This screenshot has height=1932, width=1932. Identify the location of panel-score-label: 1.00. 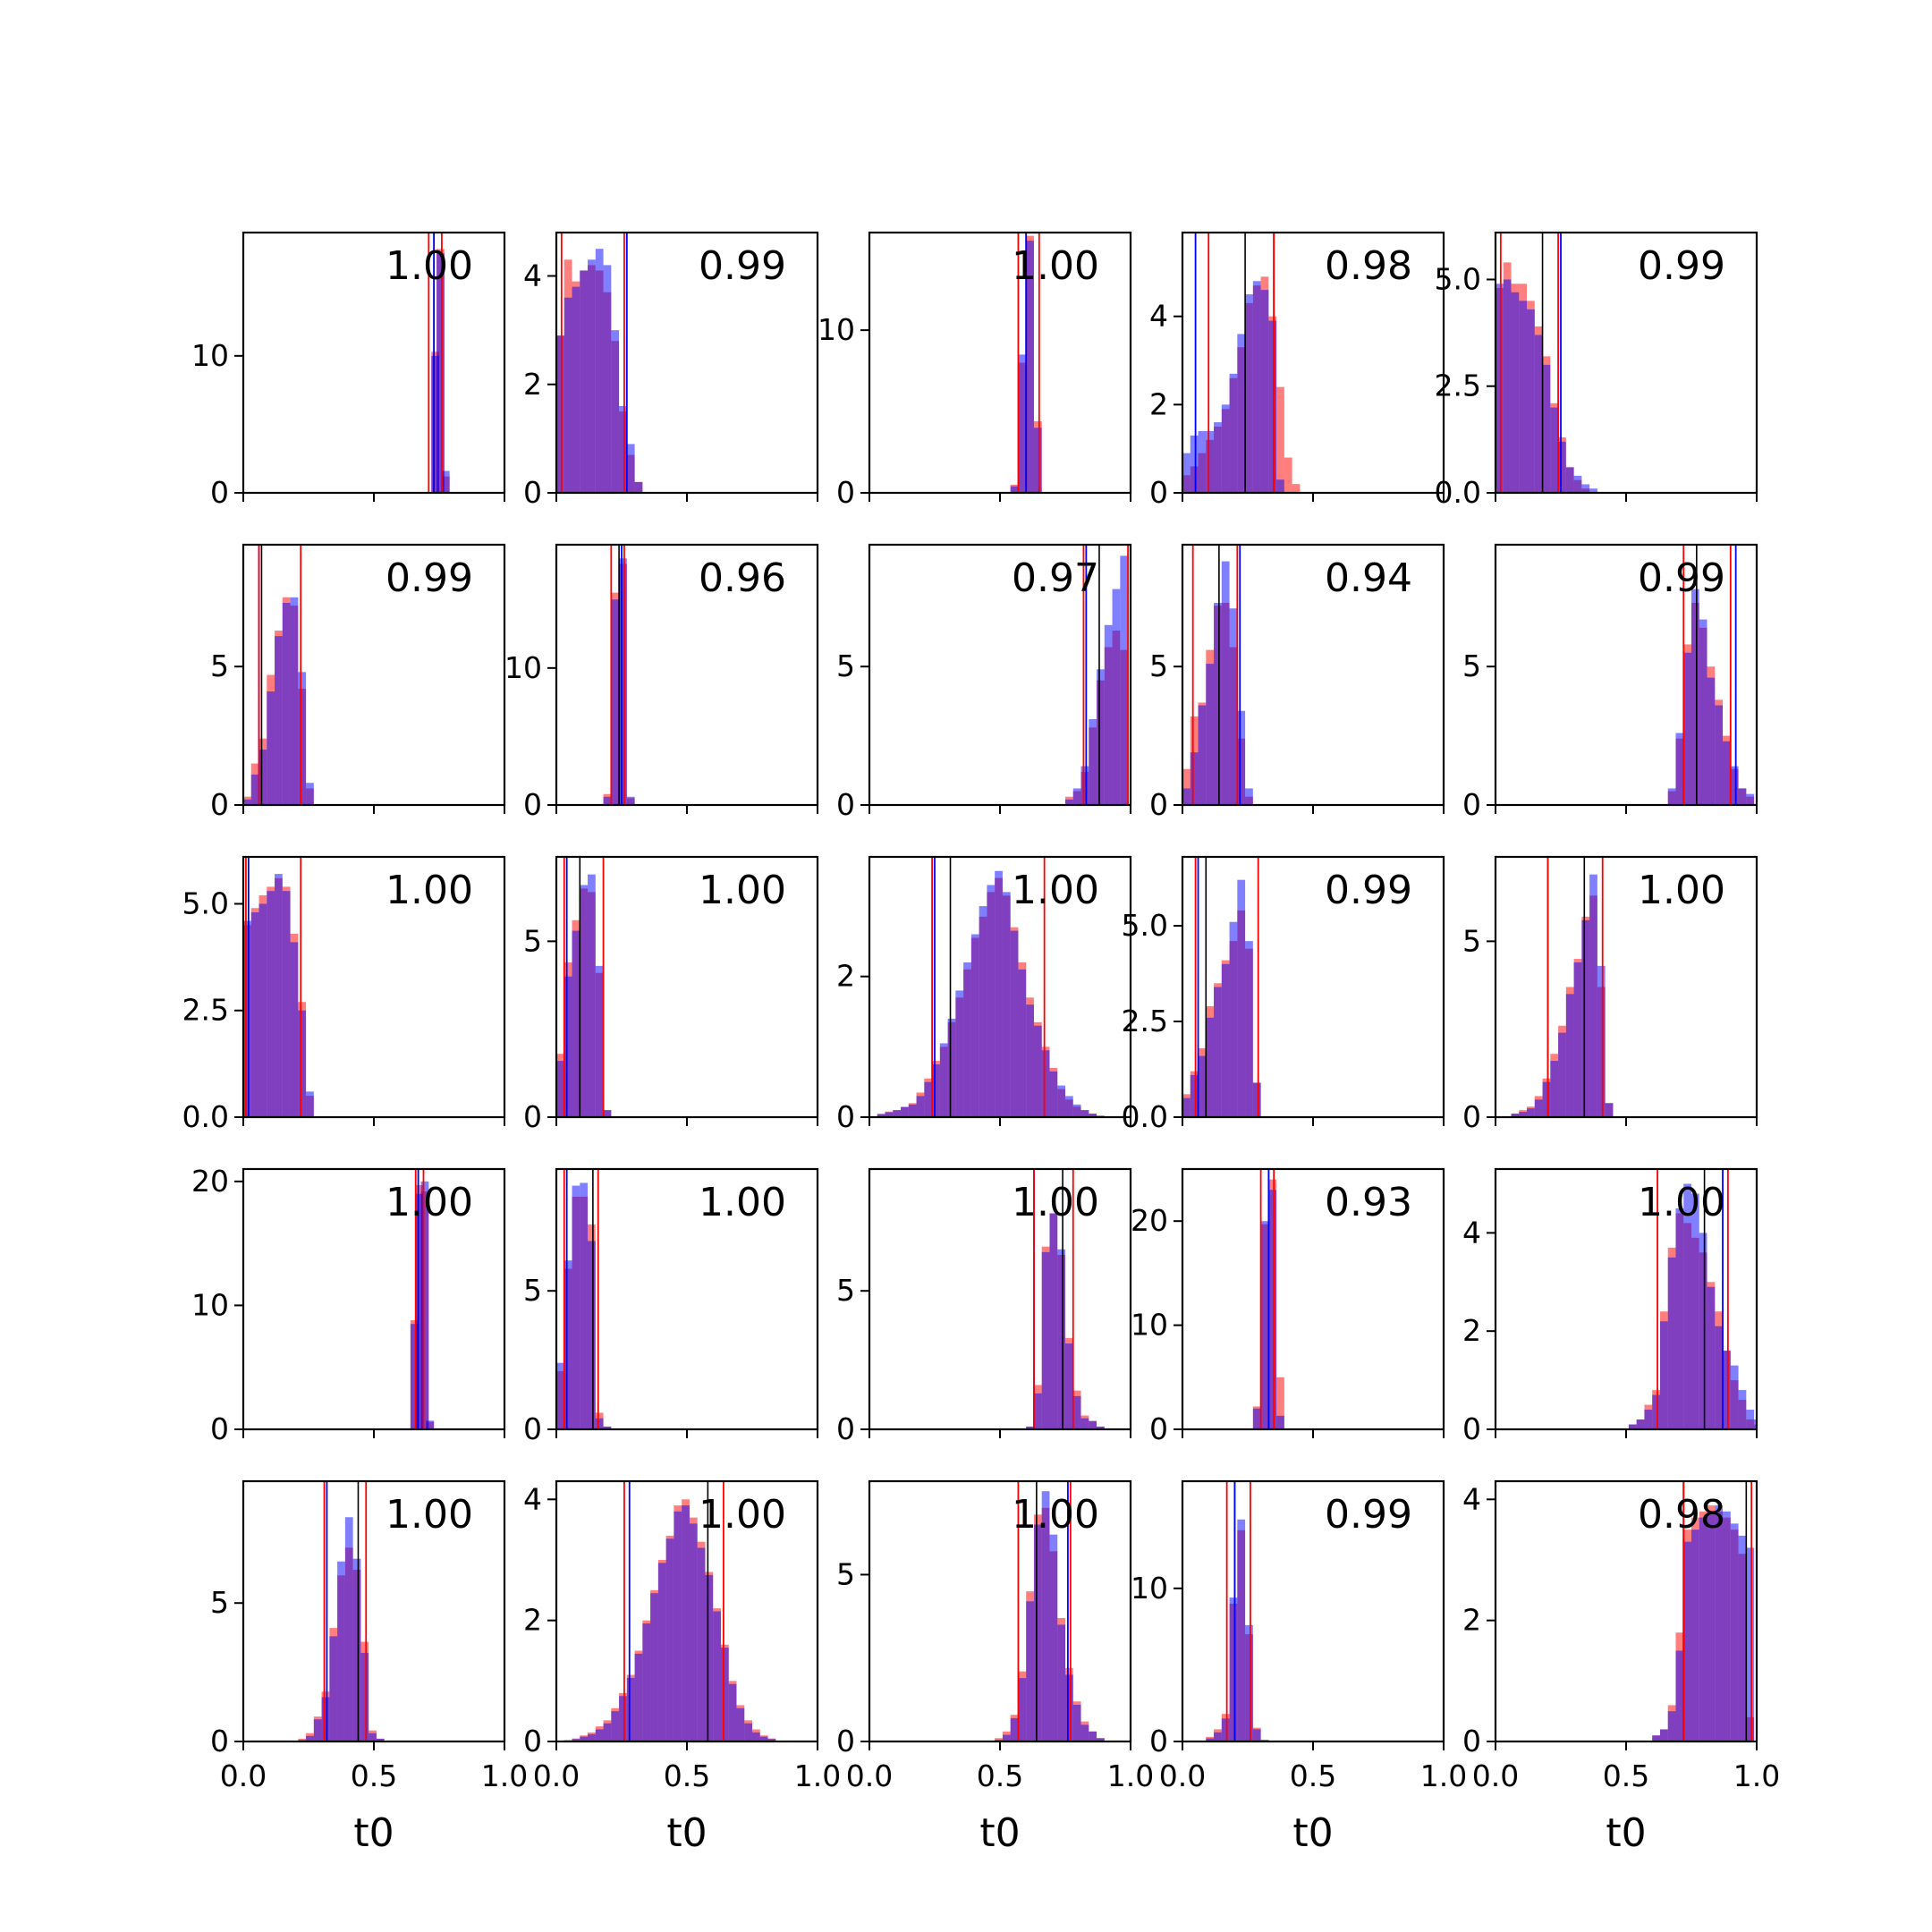
(429, 266).